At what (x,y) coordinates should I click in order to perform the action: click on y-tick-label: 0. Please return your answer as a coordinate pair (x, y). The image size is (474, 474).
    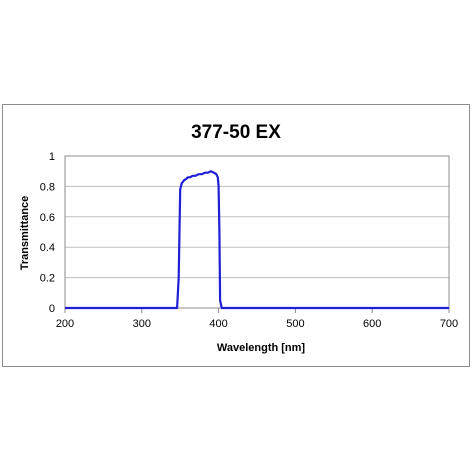
    Looking at the image, I should click on (52, 309).